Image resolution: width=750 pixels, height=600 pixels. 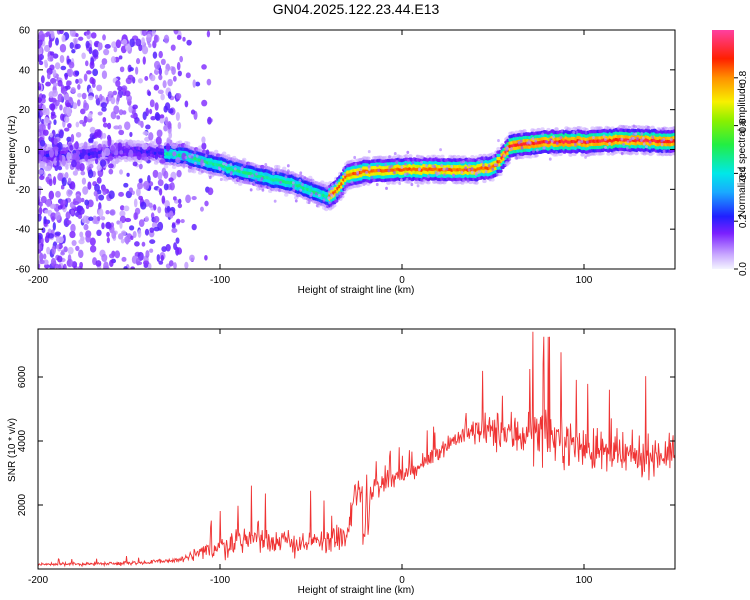 I want to click on spectrogram-y-tick-label: 20, so click(x=25, y=110).